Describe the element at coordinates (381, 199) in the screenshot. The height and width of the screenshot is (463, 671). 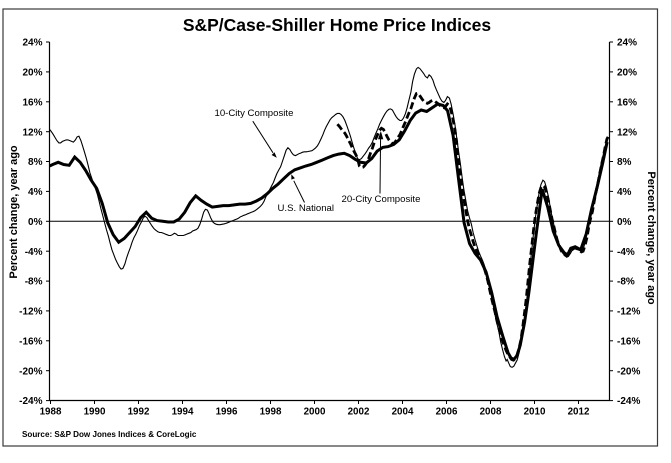
I see `svg-text: 20-City Composite` at that location.